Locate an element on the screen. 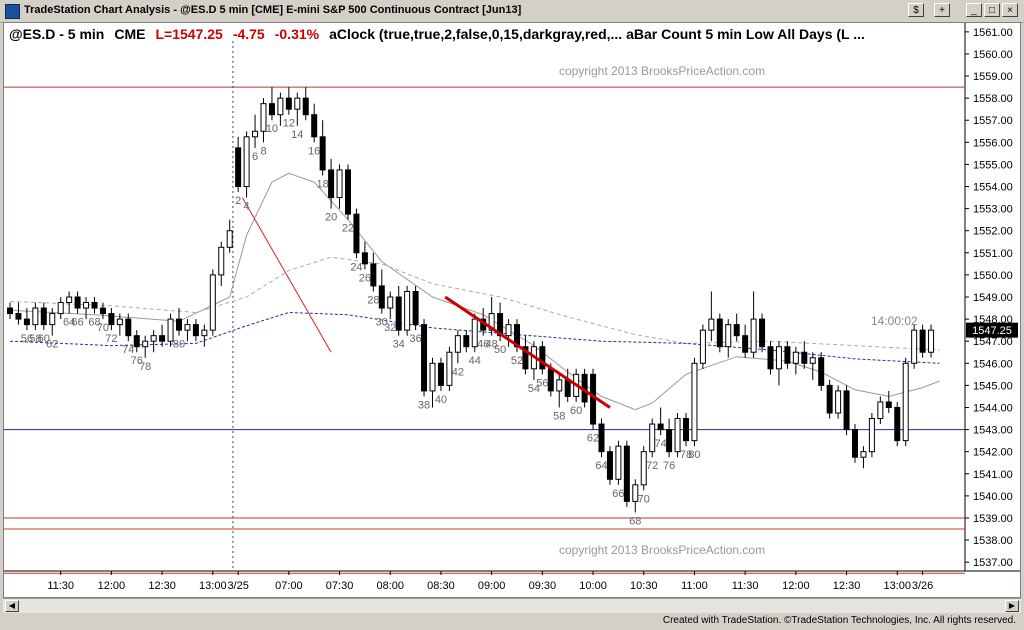 The image size is (1024, 630). price-tick-label: 1546.00 is located at coordinates (993, 364).